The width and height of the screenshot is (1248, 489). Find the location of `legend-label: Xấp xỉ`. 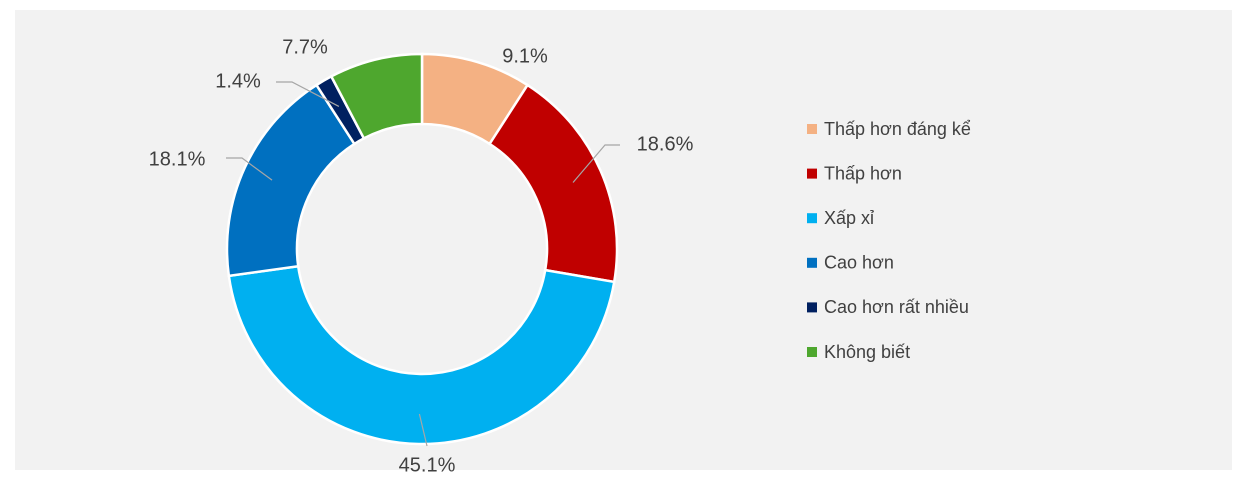

legend-label: Xấp xỉ is located at coordinates (849, 218).